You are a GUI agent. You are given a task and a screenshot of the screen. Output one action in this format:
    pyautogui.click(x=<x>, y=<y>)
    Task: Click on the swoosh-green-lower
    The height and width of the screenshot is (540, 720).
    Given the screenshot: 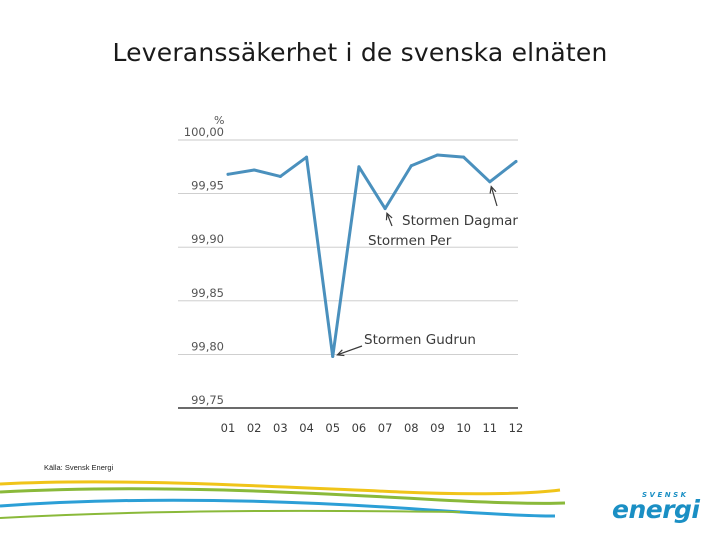 What is the action you would take?
    pyautogui.click(x=230, y=514)
    